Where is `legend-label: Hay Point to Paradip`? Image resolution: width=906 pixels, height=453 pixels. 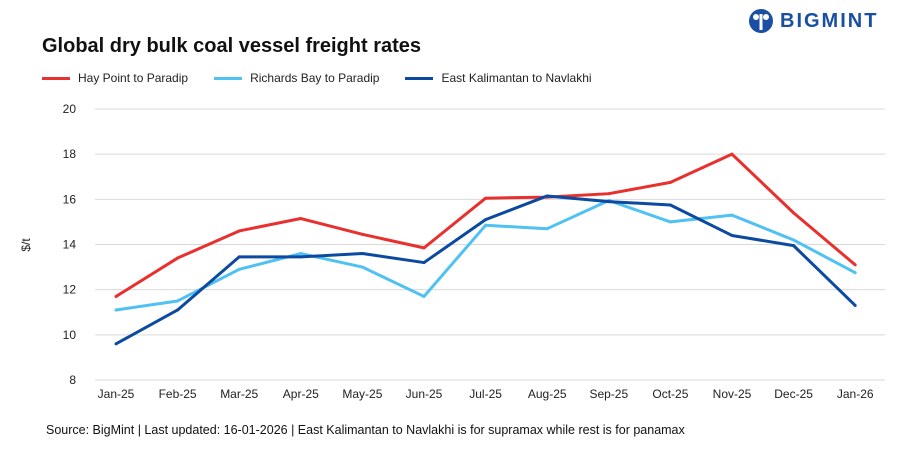
legend-label: Hay Point to Paradip is located at coordinates (133, 78).